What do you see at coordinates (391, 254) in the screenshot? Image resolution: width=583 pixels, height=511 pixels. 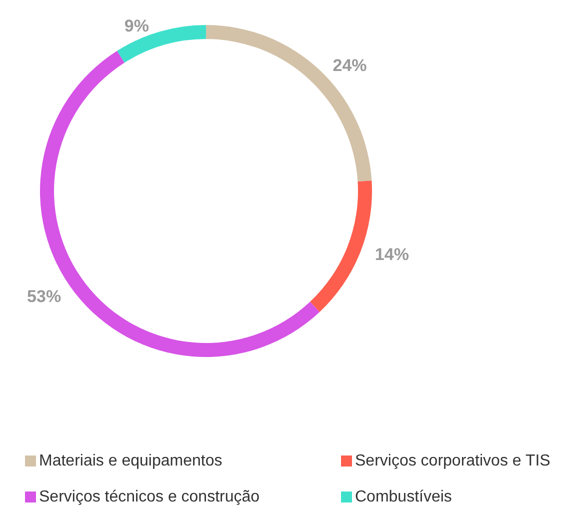 I see `data-label: 14%` at bounding box center [391, 254].